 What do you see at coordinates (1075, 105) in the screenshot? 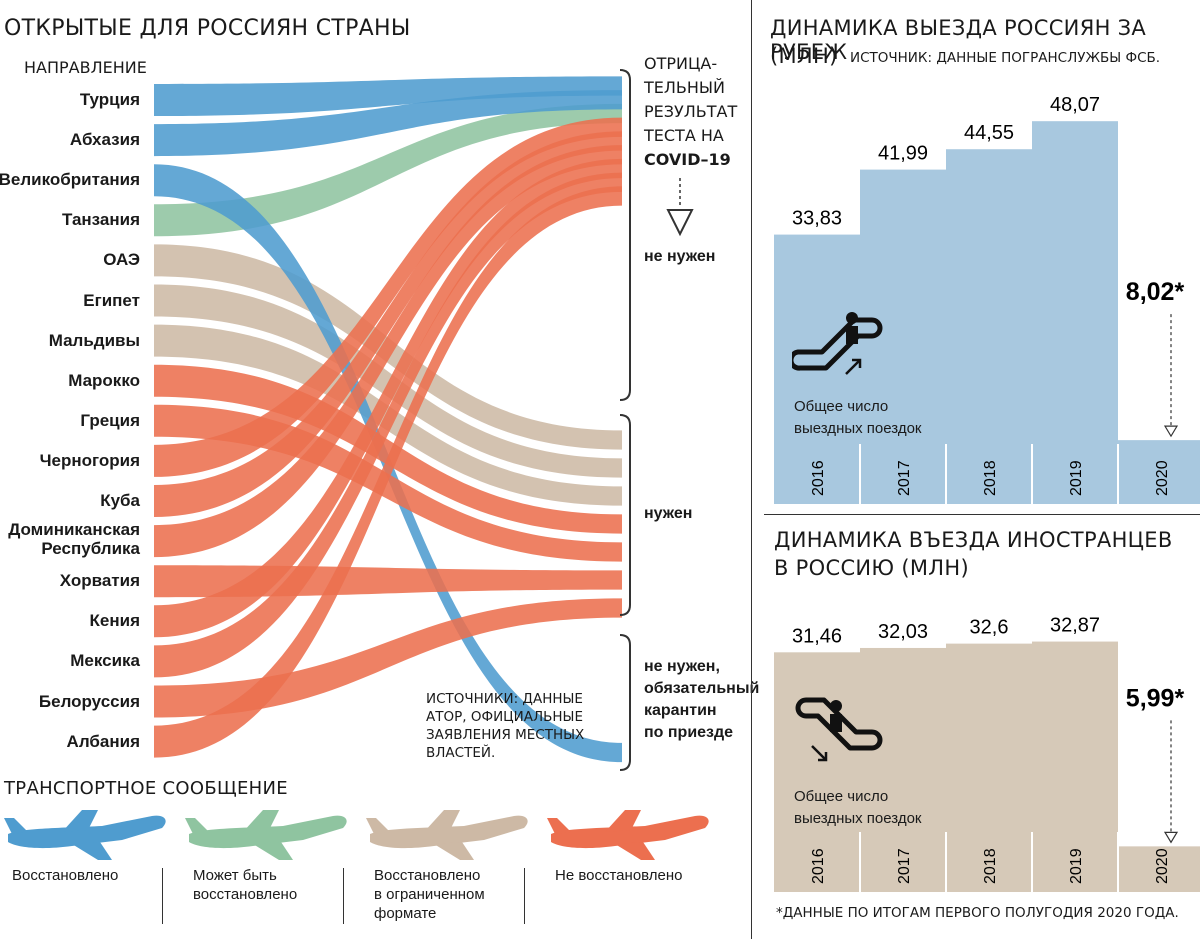
I see `value-label: 48,07` at bounding box center [1075, 105].